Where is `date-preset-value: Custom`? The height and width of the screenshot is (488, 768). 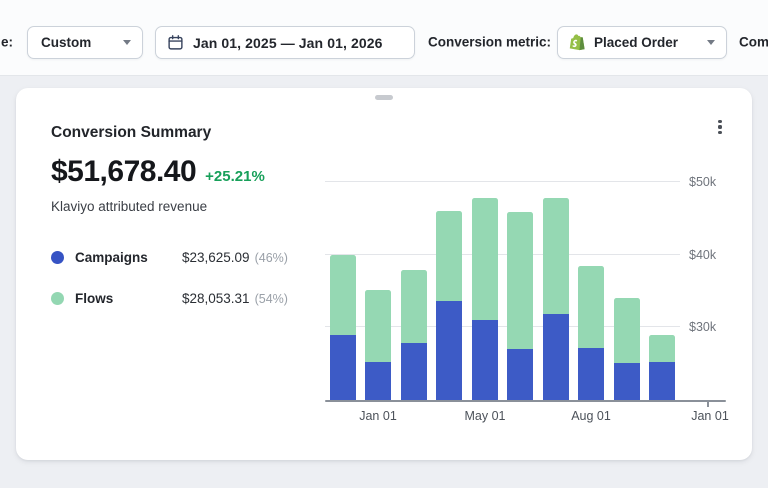 date-preset-value: Custom is located at coordinates (66, 42).